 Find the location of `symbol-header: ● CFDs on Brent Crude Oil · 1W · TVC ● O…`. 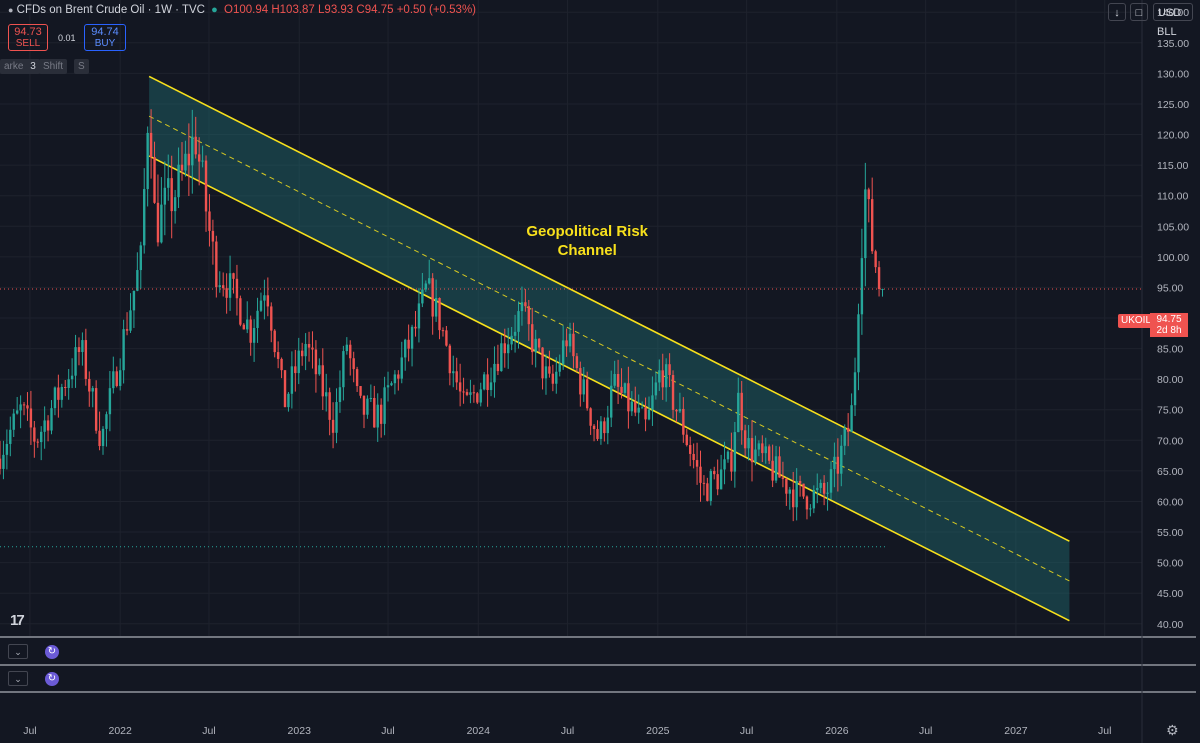

symbol-header: ● CFDs on Brent Crude Oil · 1W · TVC ● O… is located at coordinates (242, 10).